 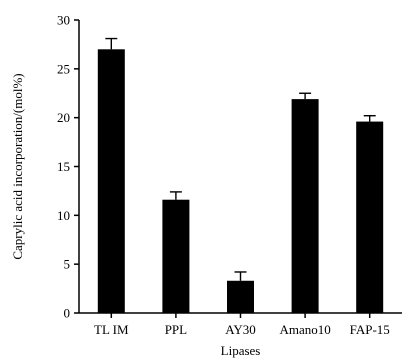 I want to click on y-tick-label: 30, so click(x=63, y=20).